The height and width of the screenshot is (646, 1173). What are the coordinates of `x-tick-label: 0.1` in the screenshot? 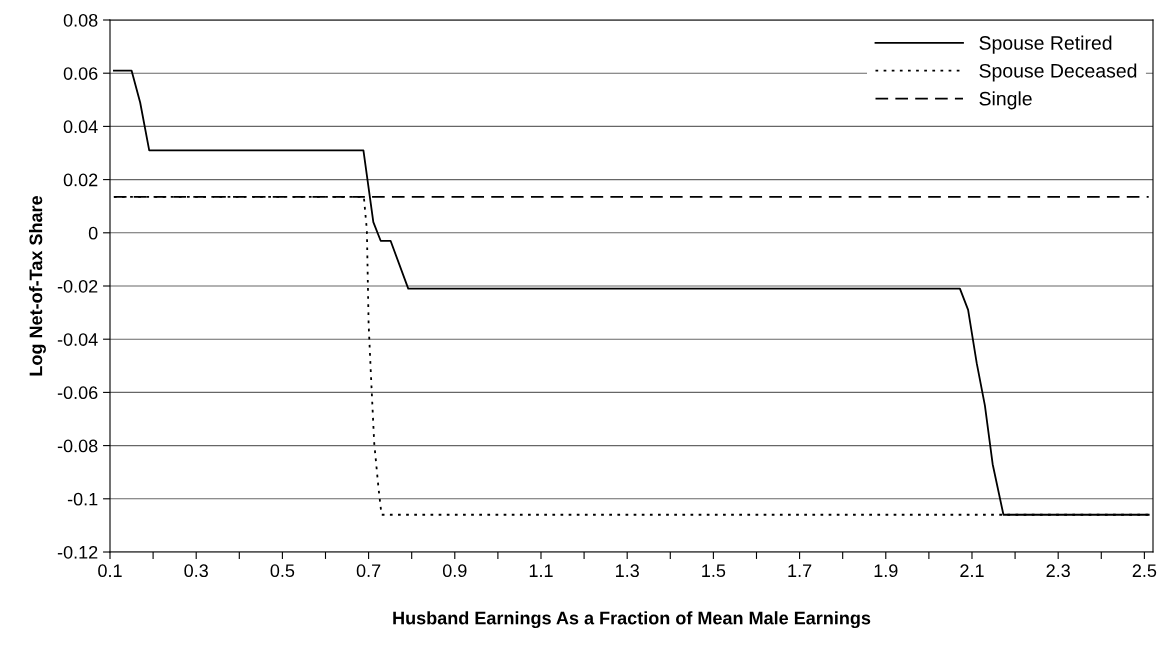 It's located at (110, 571).